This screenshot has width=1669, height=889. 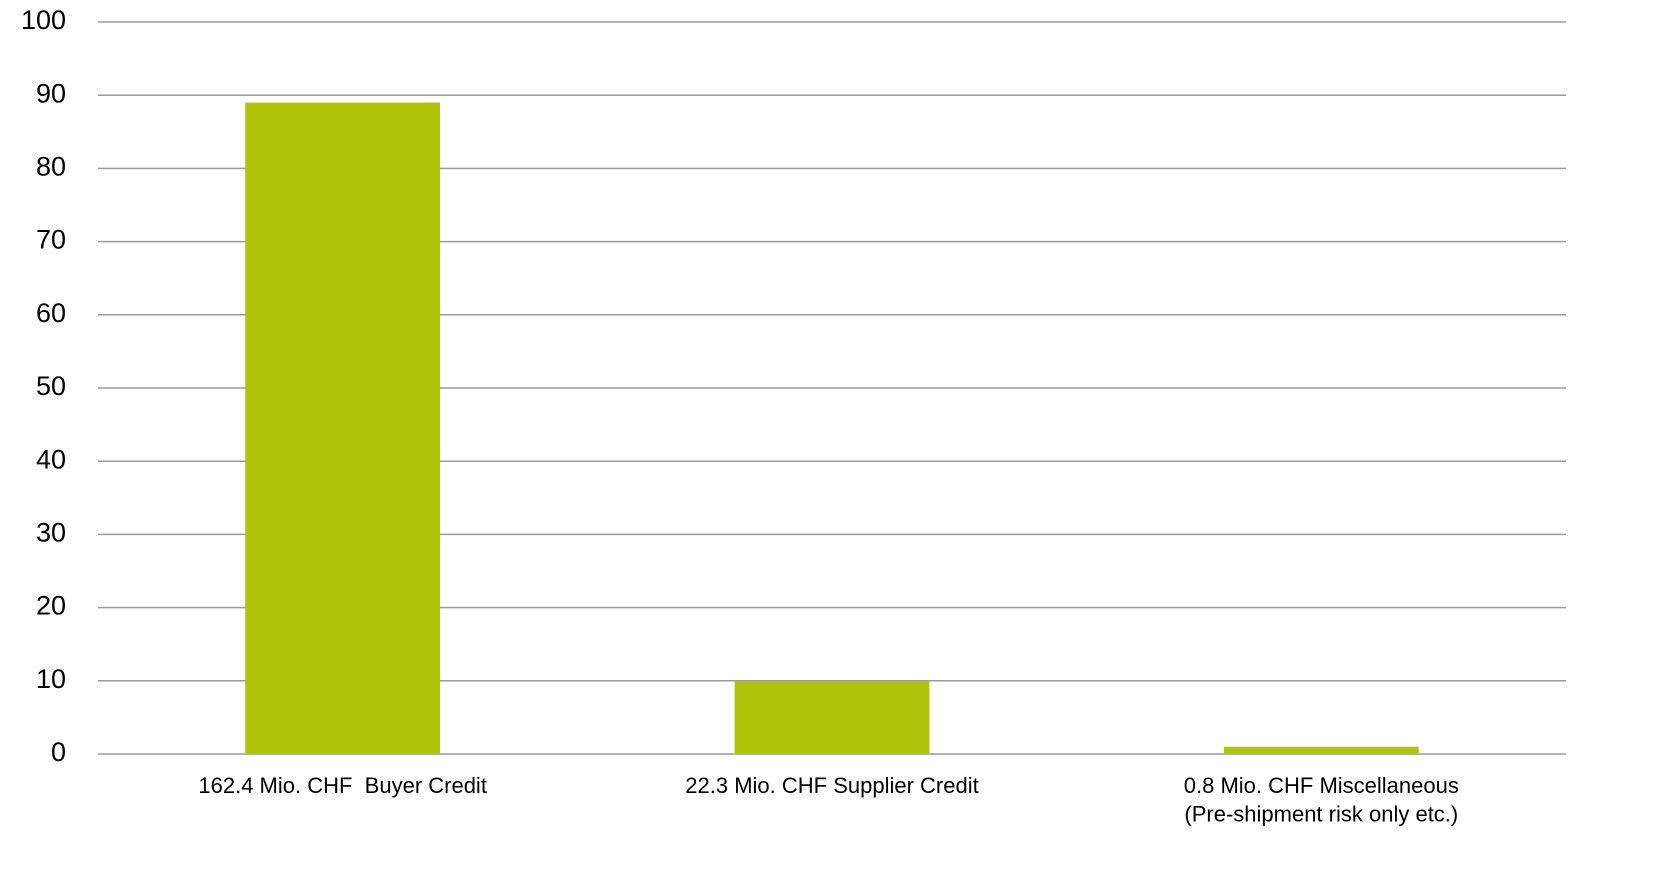 I want to click on y-tick-label: 80, so click(x=51, y=167).